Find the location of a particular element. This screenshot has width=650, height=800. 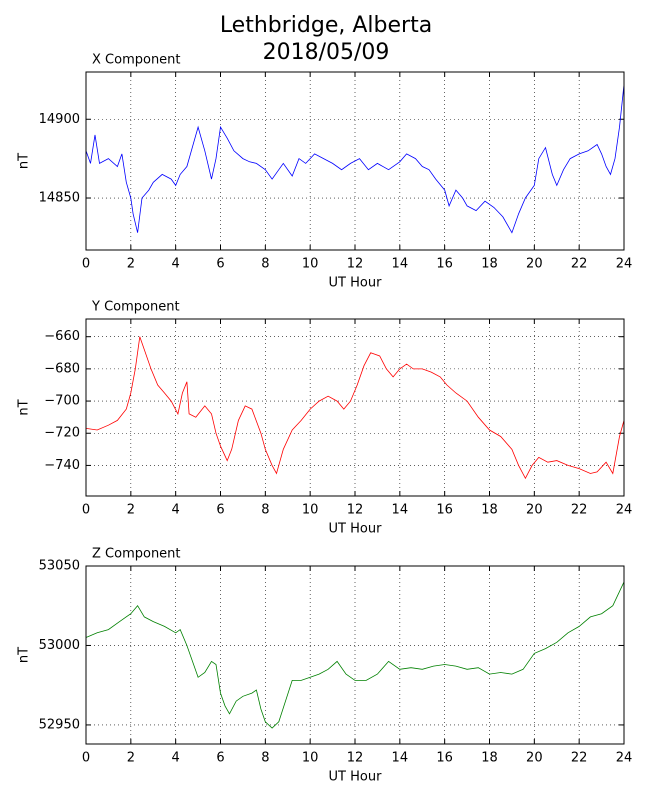

y-tick-label: 14900 is located at coordinates (59, 119).